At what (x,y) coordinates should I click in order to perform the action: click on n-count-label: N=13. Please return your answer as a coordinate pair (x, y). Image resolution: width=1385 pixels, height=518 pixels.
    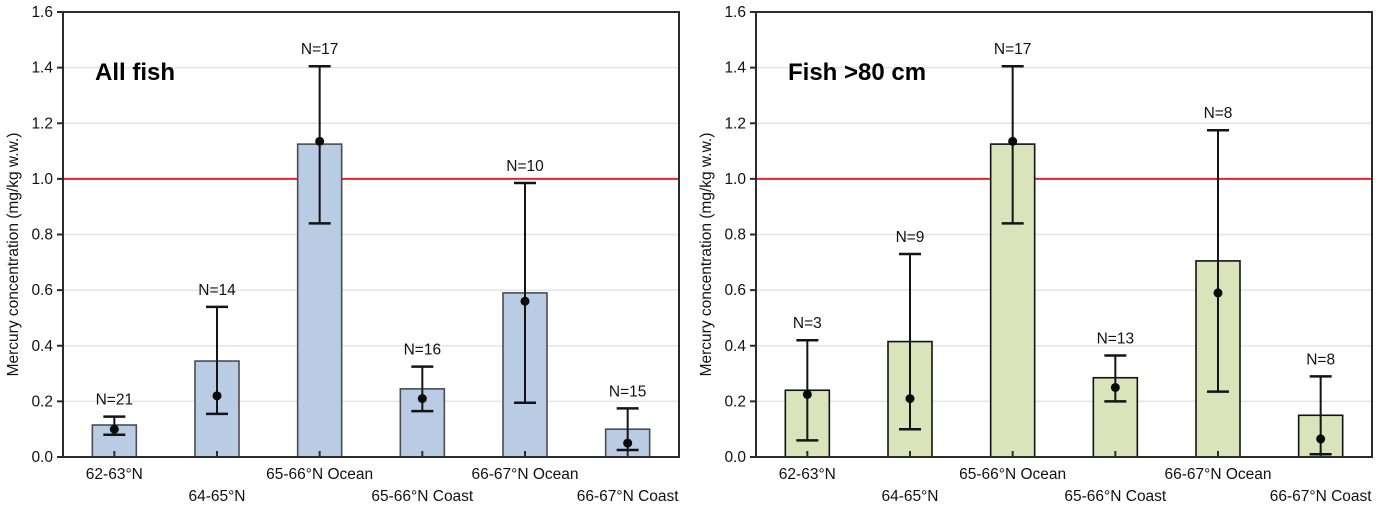
    Looking at the image, I should click on (1116, 338).